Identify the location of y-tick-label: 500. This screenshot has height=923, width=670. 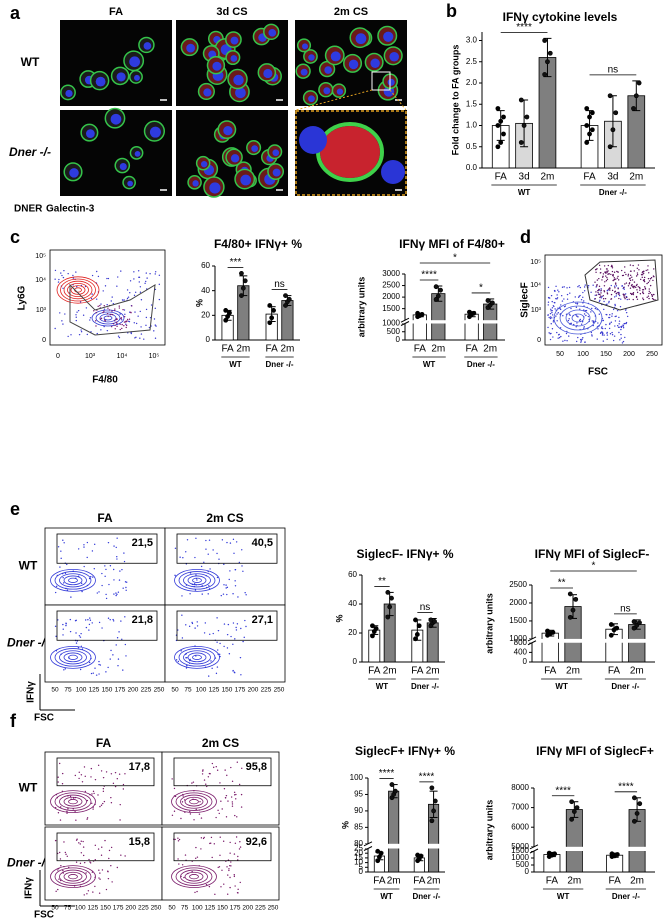
(394, 331).